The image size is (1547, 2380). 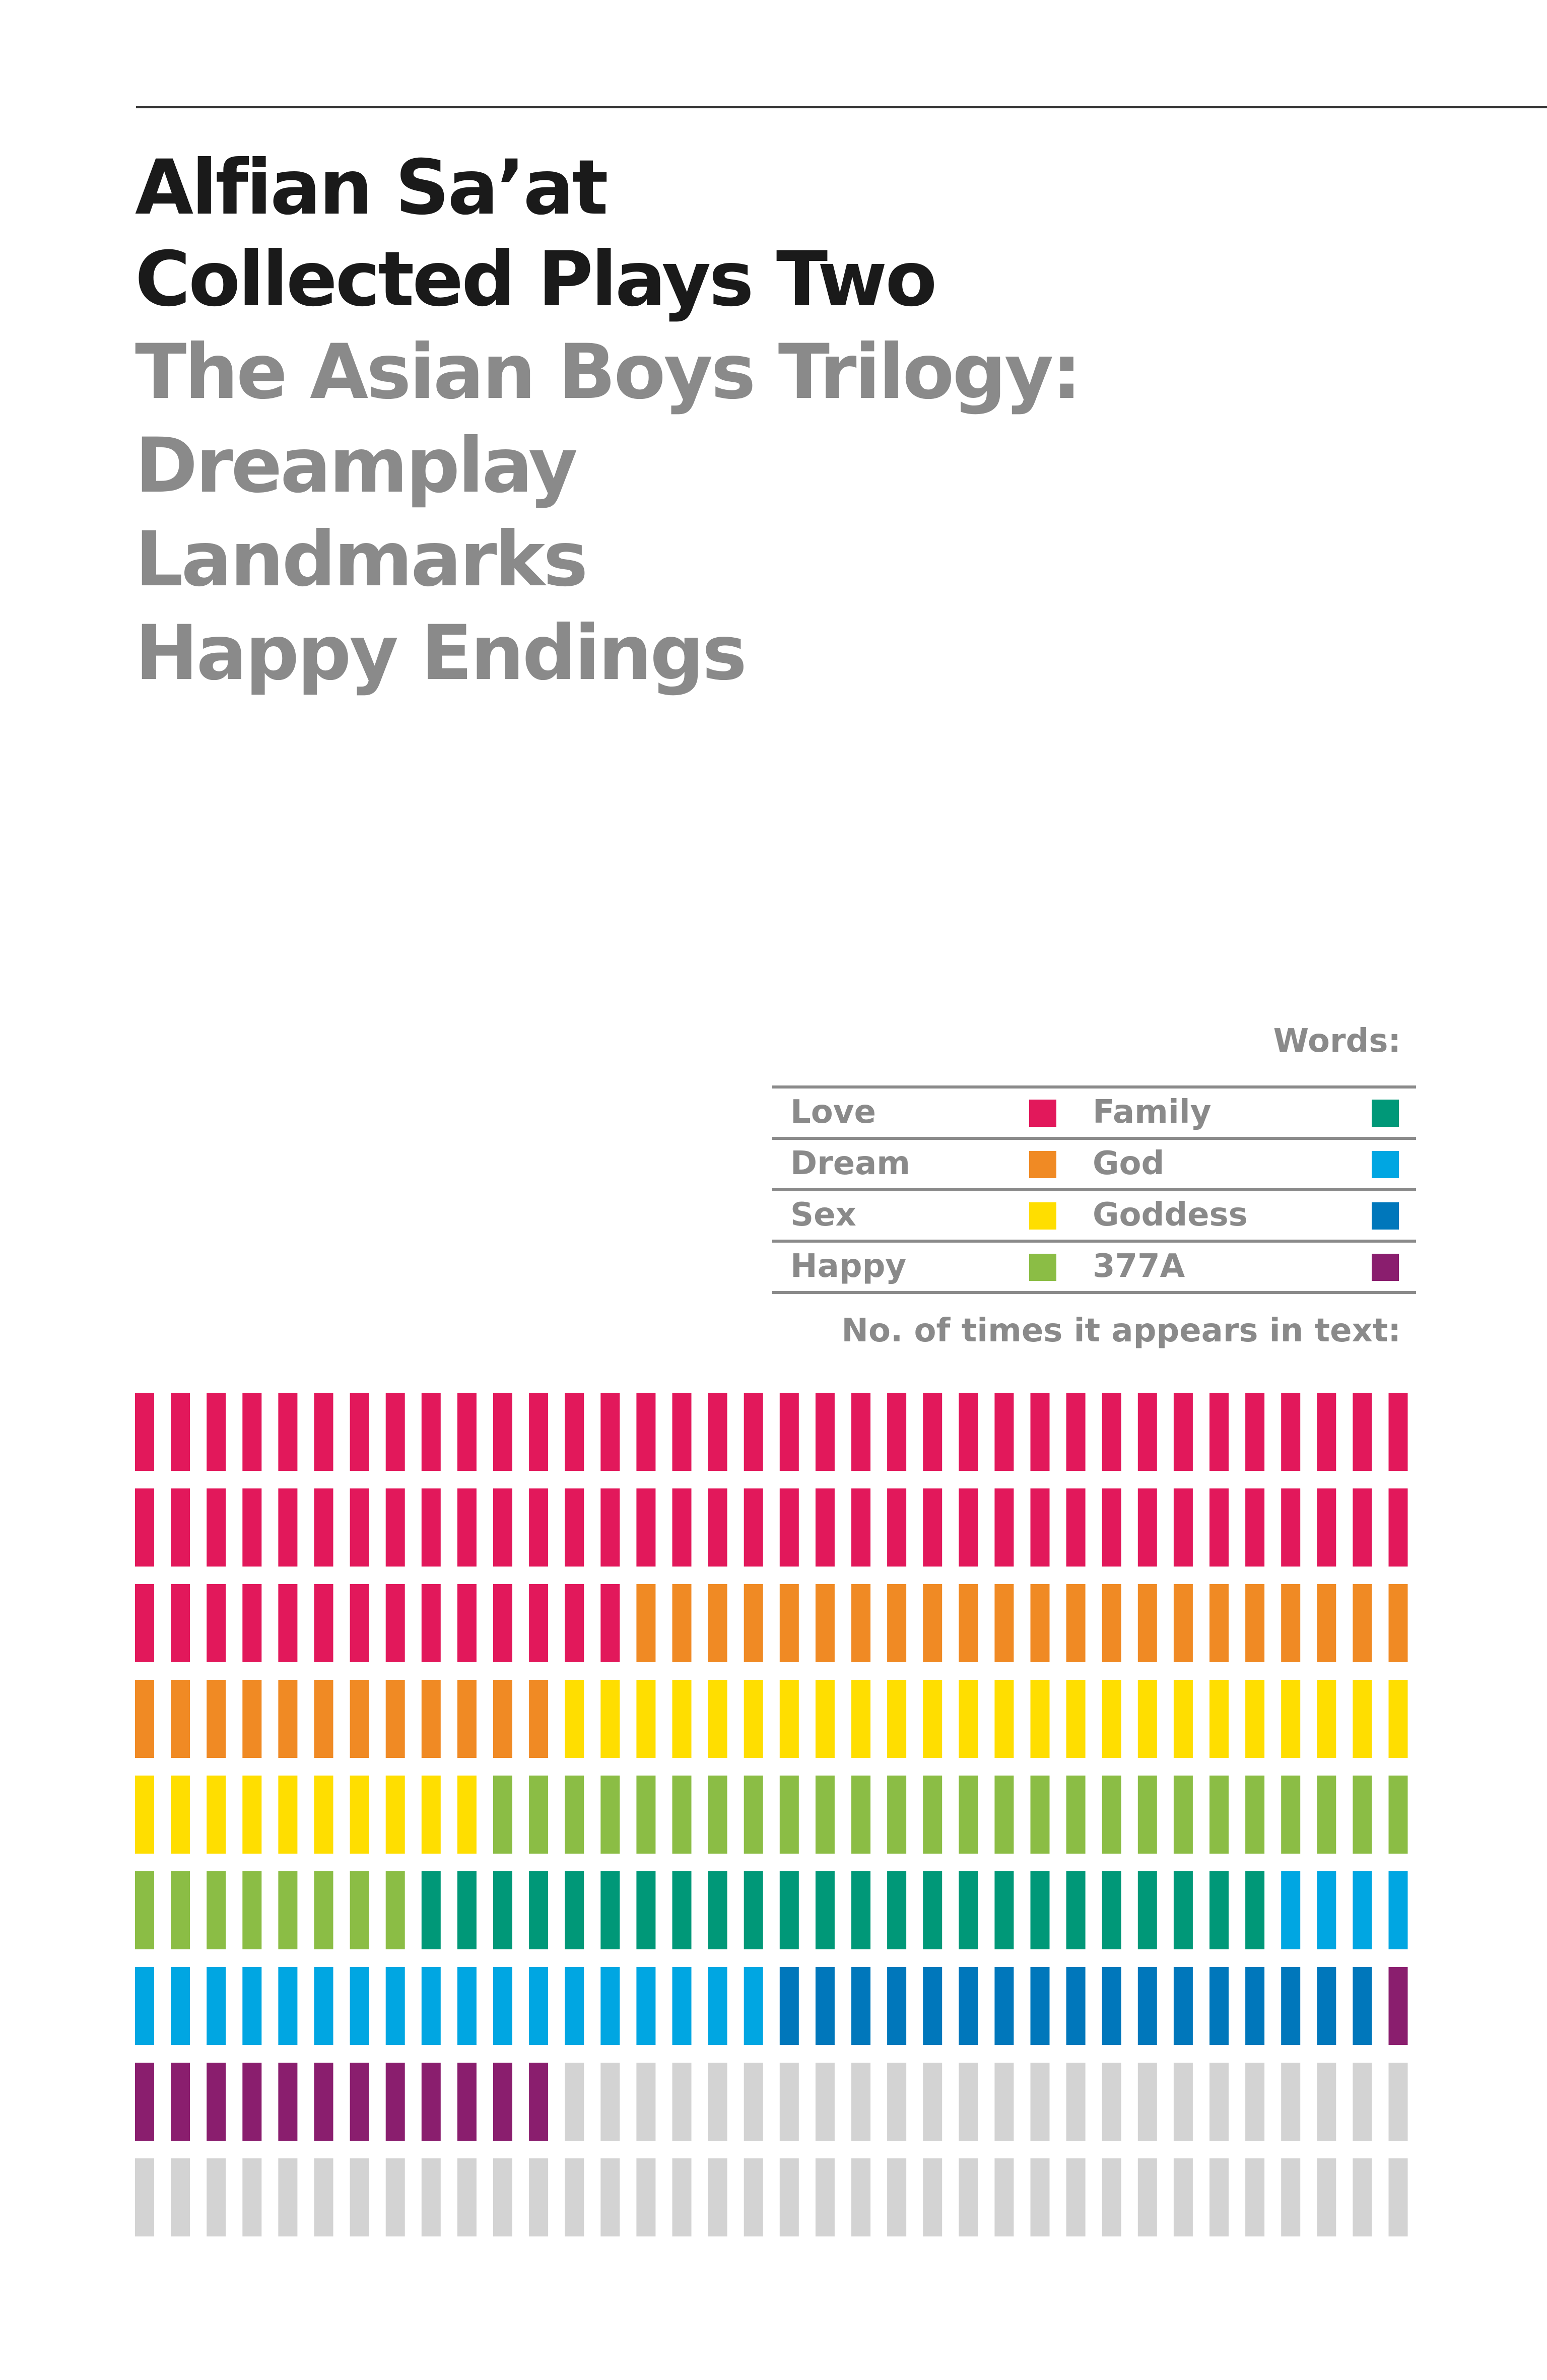 What do you see at coordinates (849, 1266) in the screenshot?
I see `legend-label-happy: Happy` at bounding box center [849, 1266].